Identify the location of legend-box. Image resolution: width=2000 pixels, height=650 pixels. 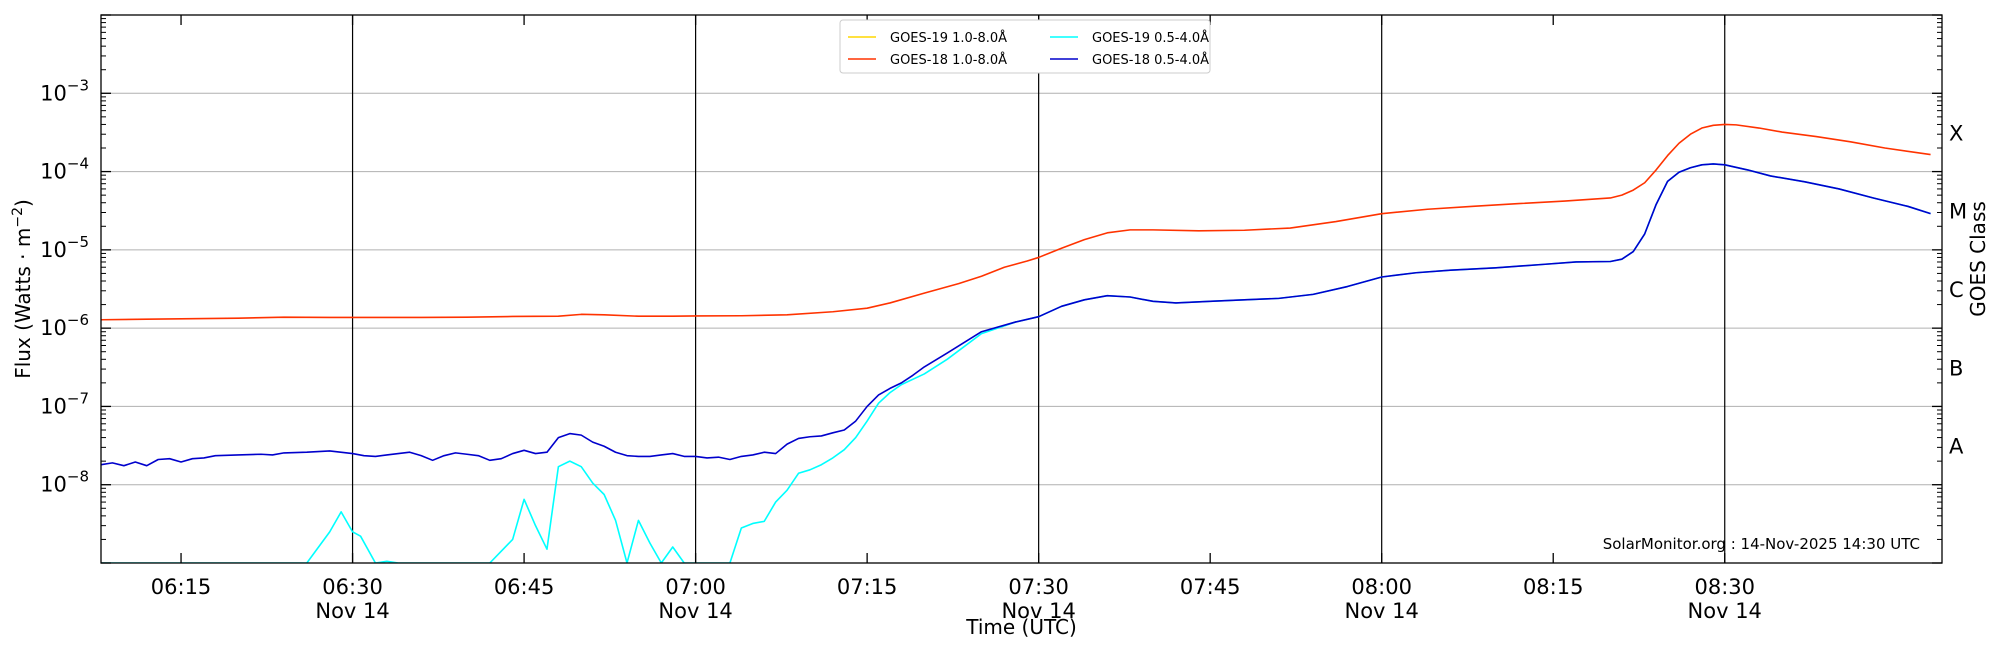
(1025, 46).